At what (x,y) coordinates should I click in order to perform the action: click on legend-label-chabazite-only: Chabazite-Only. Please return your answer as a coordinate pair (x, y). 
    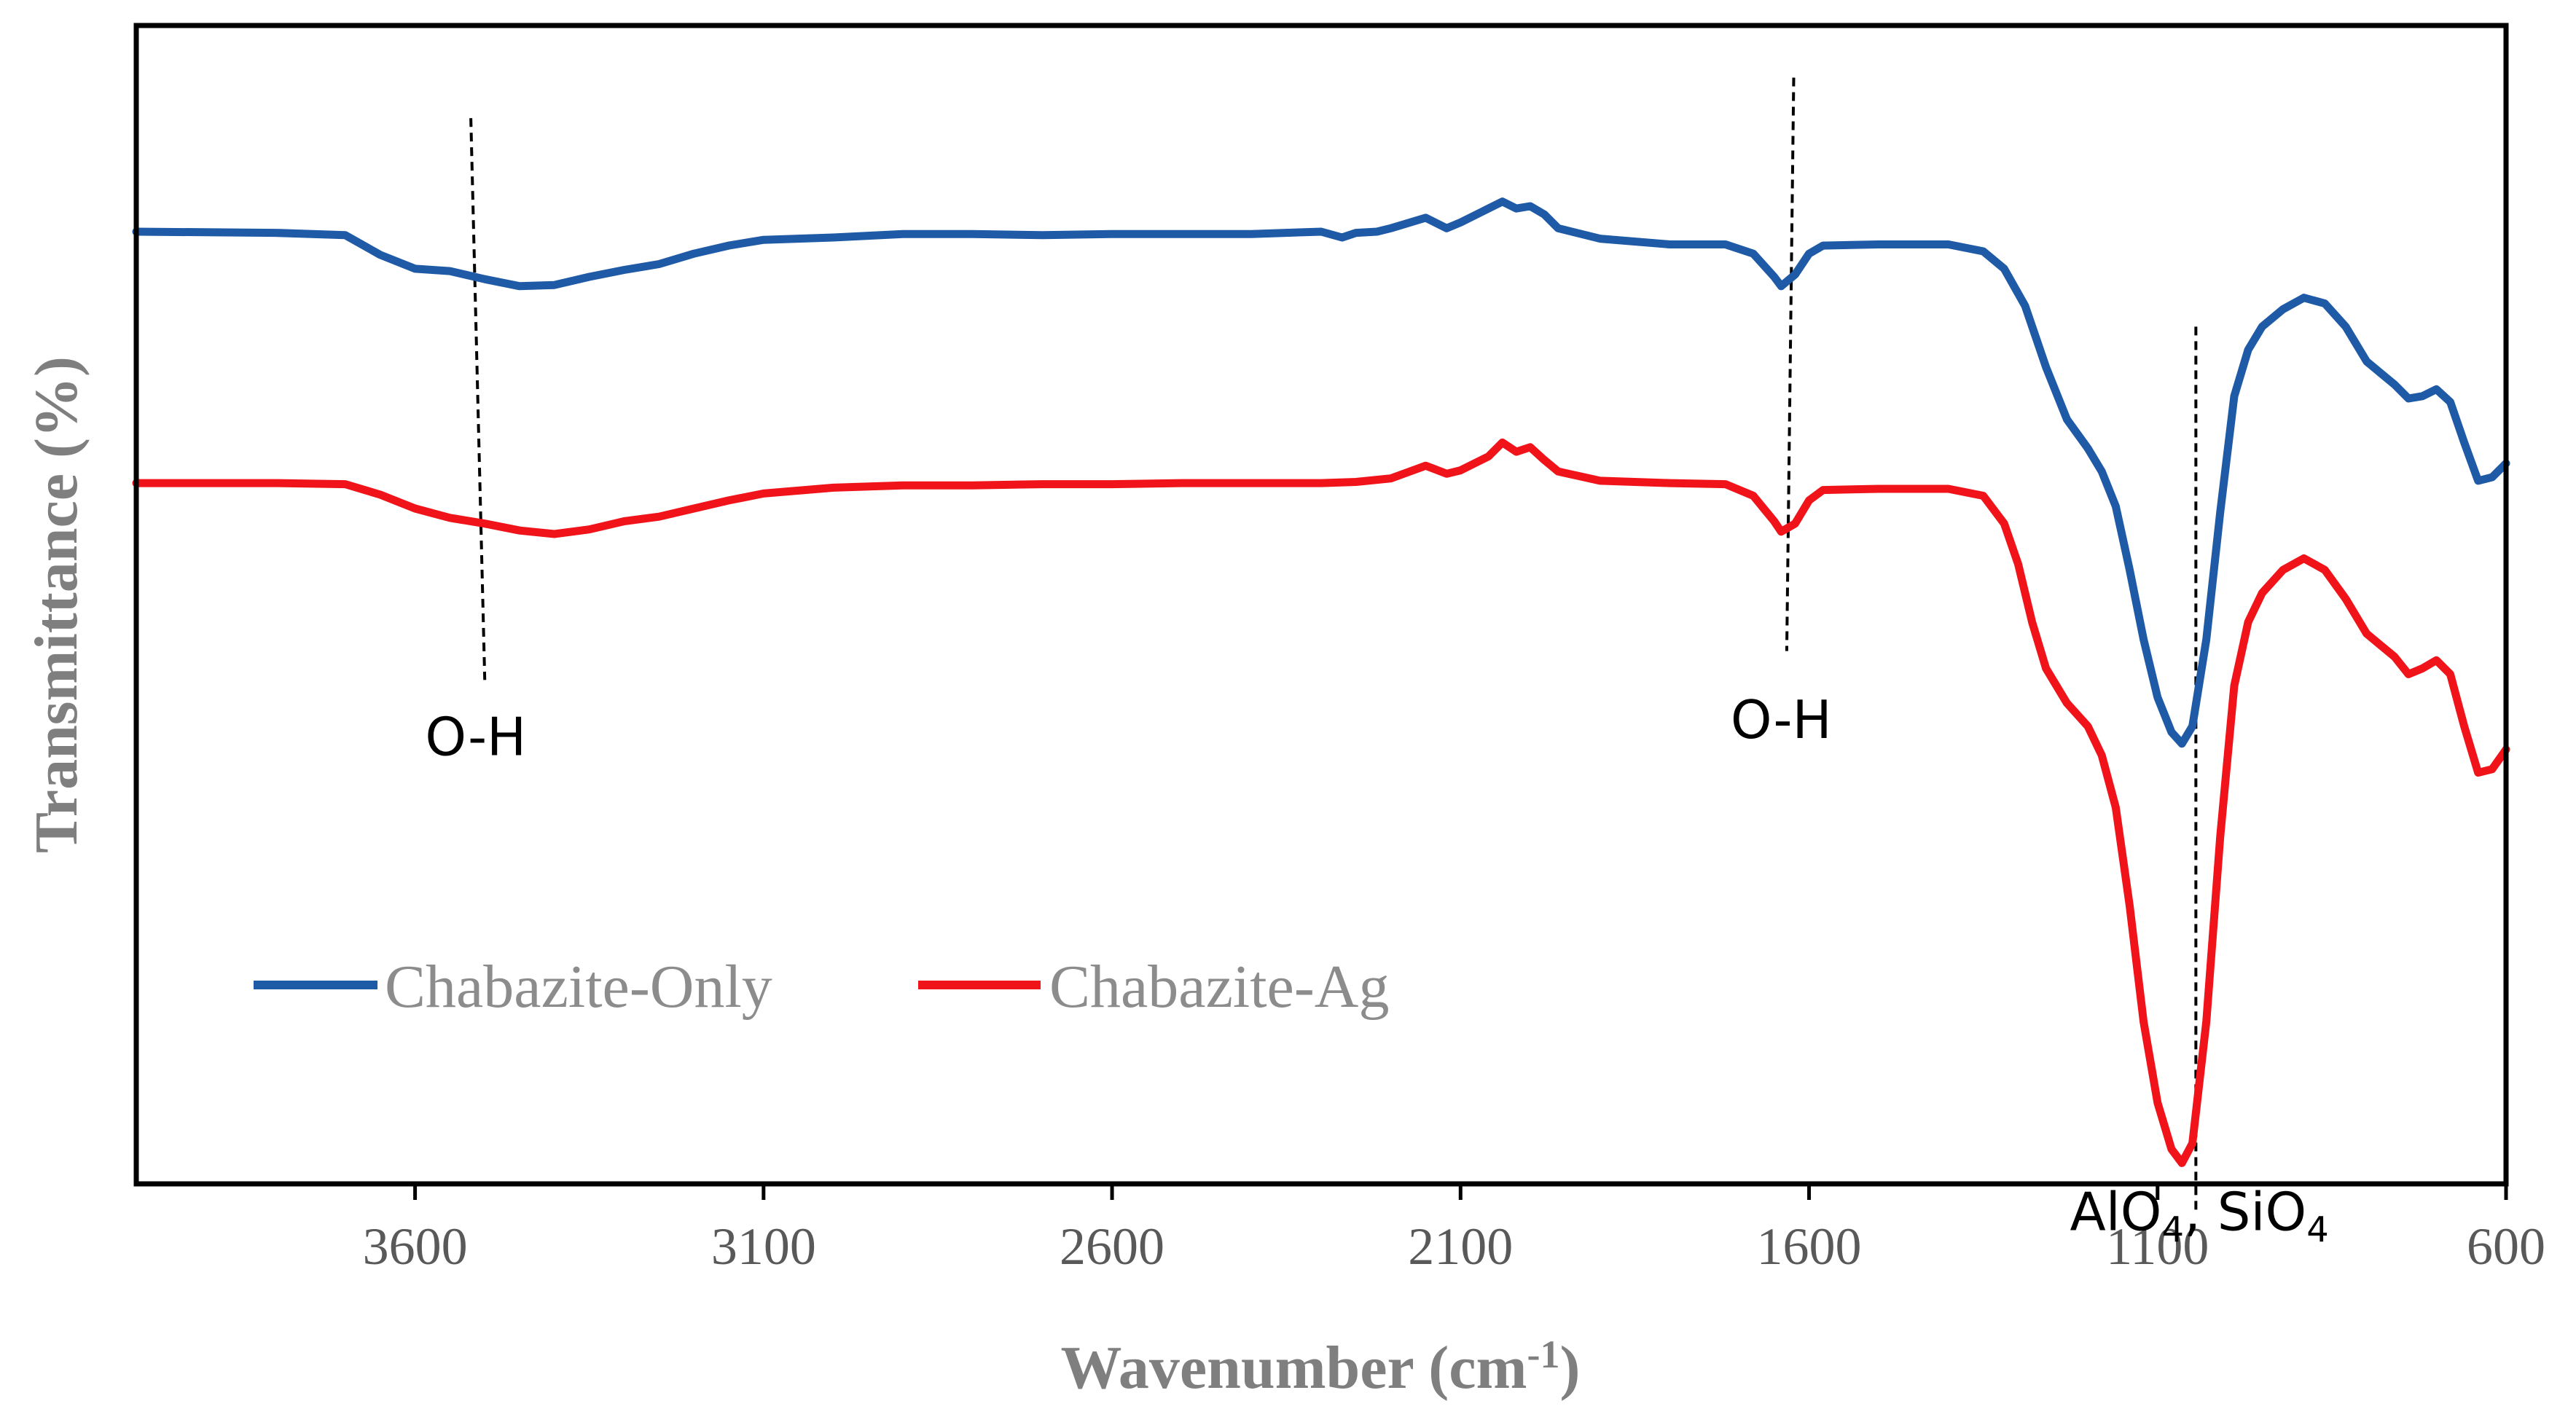
    Looking at the image, I should click on (578, 987).